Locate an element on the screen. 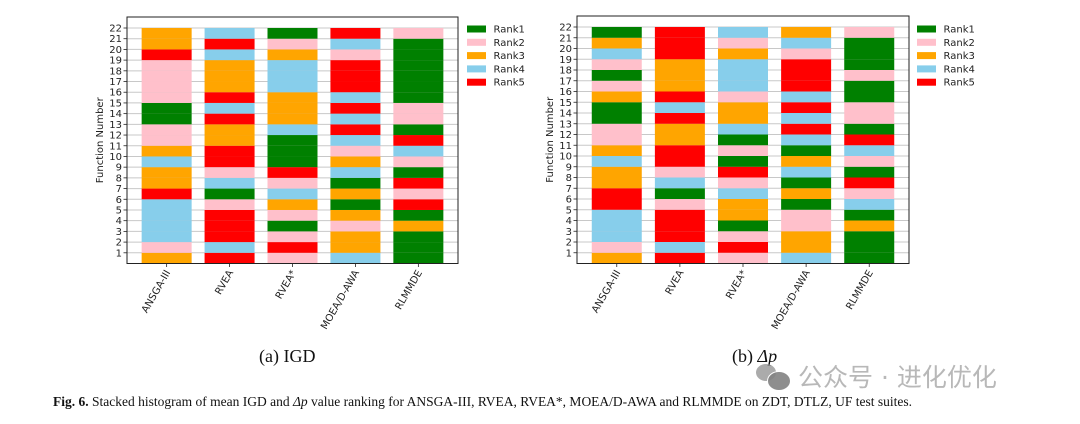 The width and height of the screenshot is (1080, 424). watermark: 公众号 · 进化优化 is located at coordinates (876, 376).